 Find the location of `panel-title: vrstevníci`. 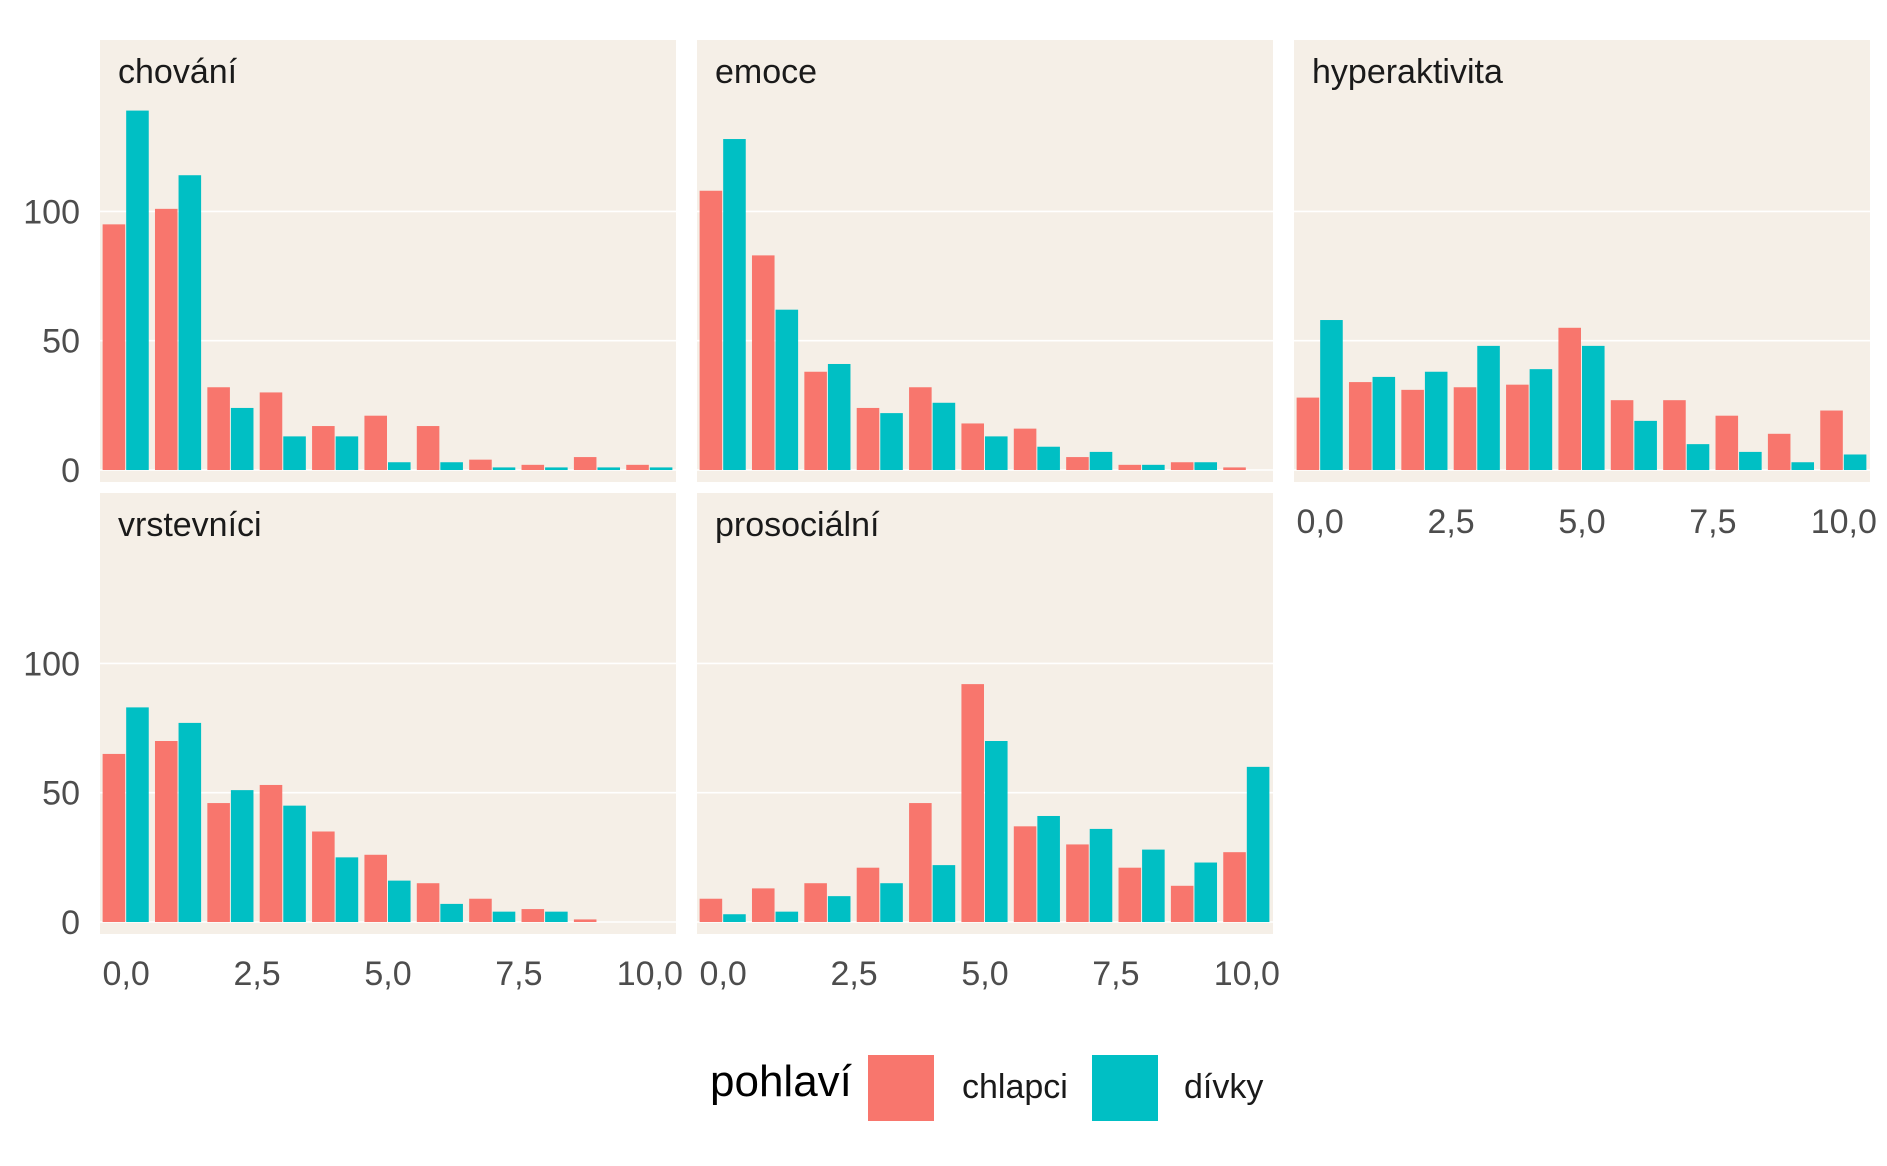

panel-title: vrstevníci is located at coordinates (190, 525).